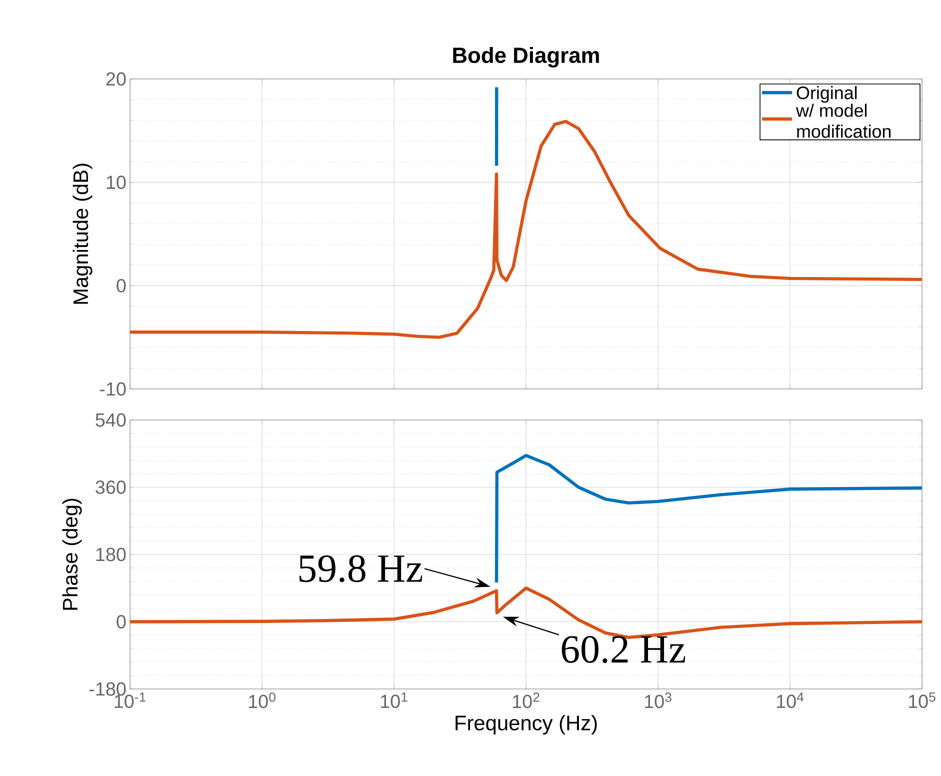  What do you see at coordinates (360, 568) in the screenshot?
I see `annotation: 59.8 Hz` at bounding box center [360, 568].